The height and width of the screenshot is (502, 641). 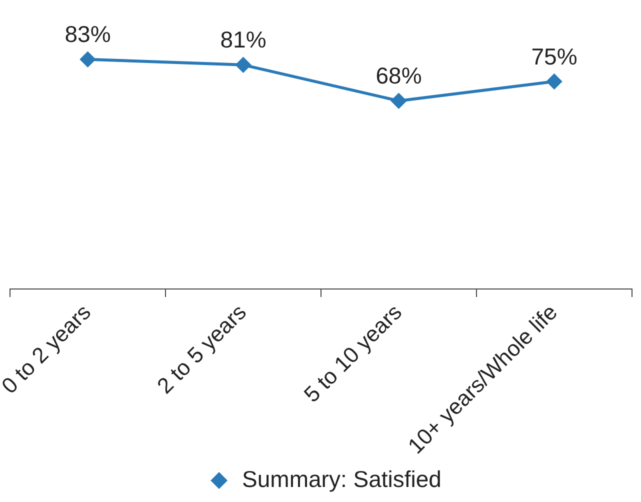 I want to click on legend-label: Summary: Satisfied, so click(x=342, y=479).